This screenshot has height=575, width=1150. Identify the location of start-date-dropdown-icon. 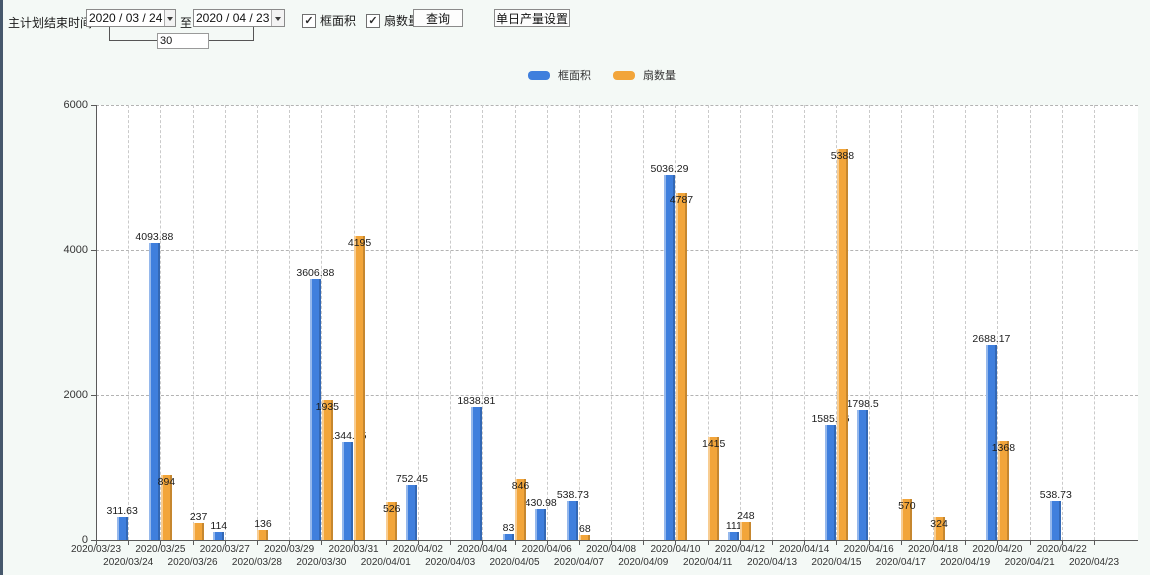
(169, 18).